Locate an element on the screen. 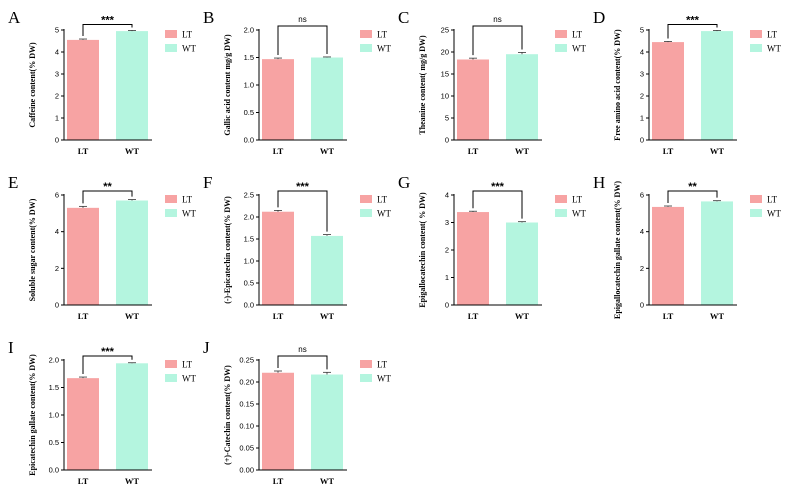 The height and width of the screenshot is (494, 800). panel-b-xtick-wt: WT is located at coordinates (327, 151).